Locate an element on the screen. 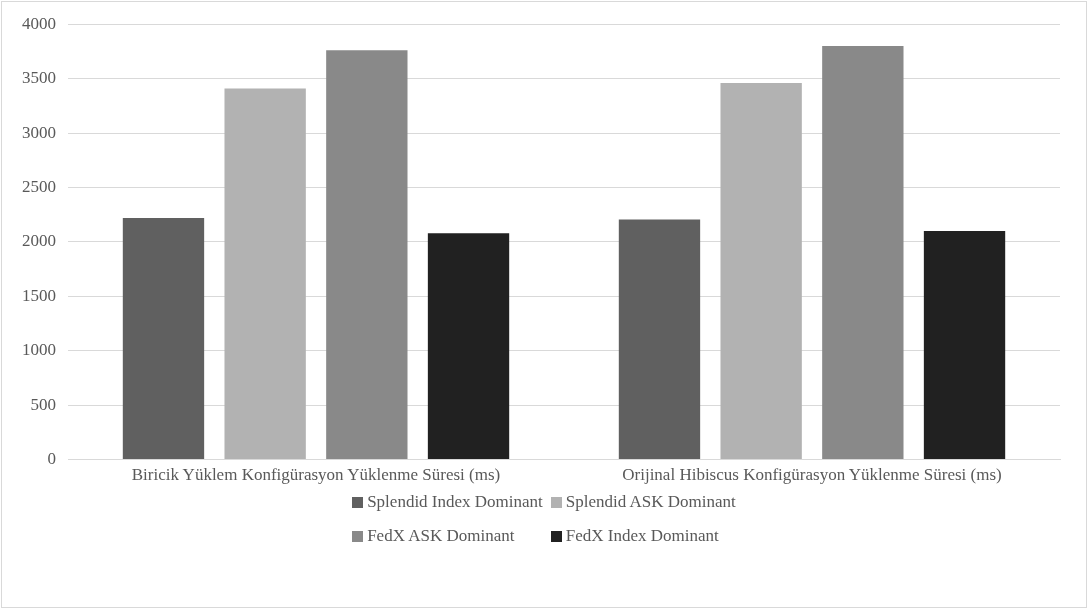 This screenshot has height=609, width=1088. y-tick-label: 500 is located at coordinates (43, 404).